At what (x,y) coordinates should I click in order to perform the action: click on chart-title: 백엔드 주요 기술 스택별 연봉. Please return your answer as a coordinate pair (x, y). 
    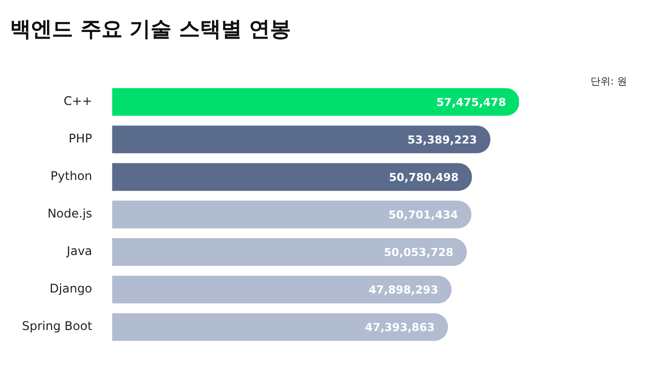
    Looking at the image, I should click on (151, 29).